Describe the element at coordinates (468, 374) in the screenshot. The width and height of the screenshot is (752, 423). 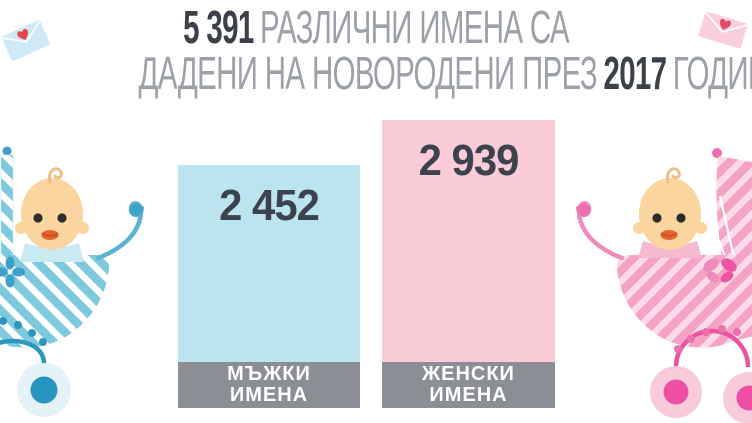
I see `female-label-line1: ЖЕНСКИ` at that location.